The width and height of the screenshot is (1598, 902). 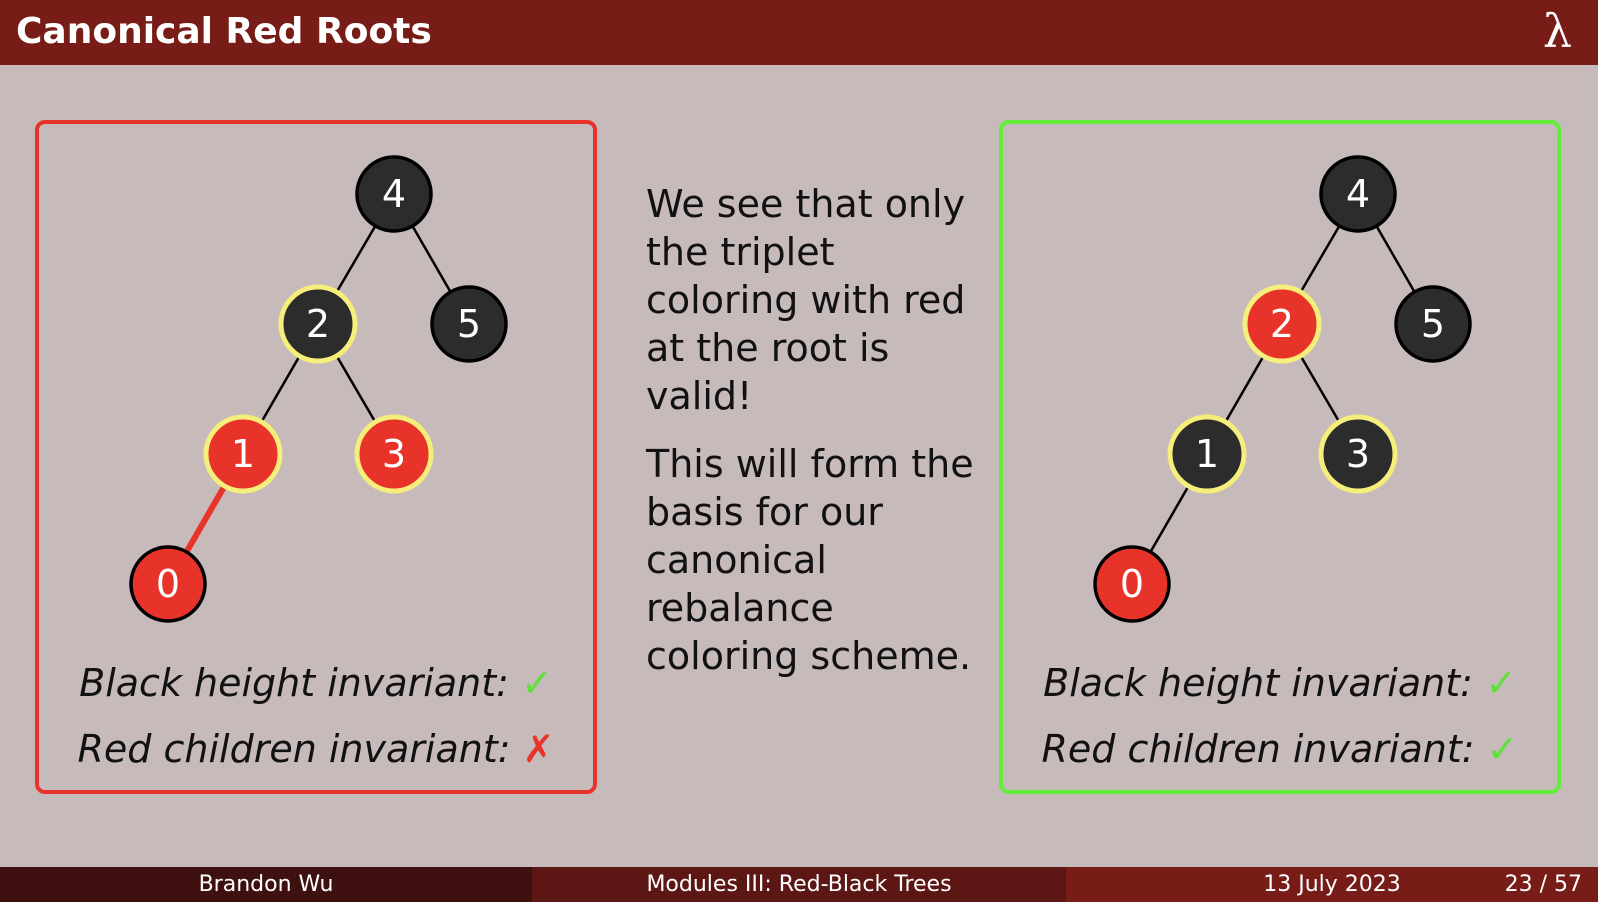 What do you see at coordinates (1557, 31) in the screenshot?
I see `lambda-logo-icon: λ` at bounding box center [1557, 31].